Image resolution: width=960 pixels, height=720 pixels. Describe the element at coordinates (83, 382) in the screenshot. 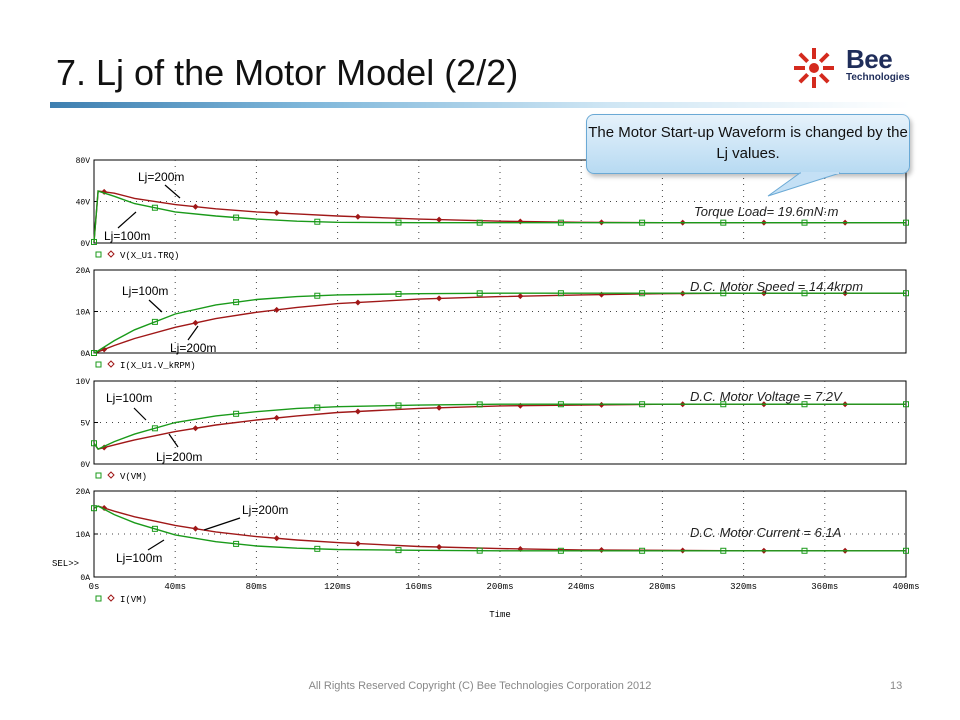

I see `y-tick-label: 10V` at that location.